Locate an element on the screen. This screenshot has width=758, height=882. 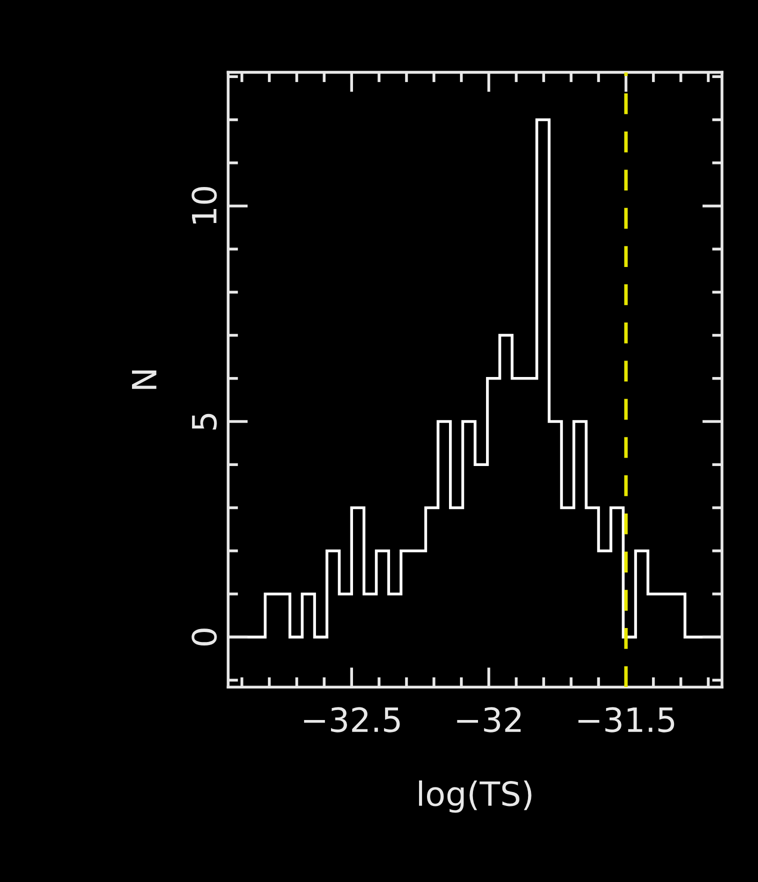
x-axis-title: log(TS) is located at coordinates (475, 796).